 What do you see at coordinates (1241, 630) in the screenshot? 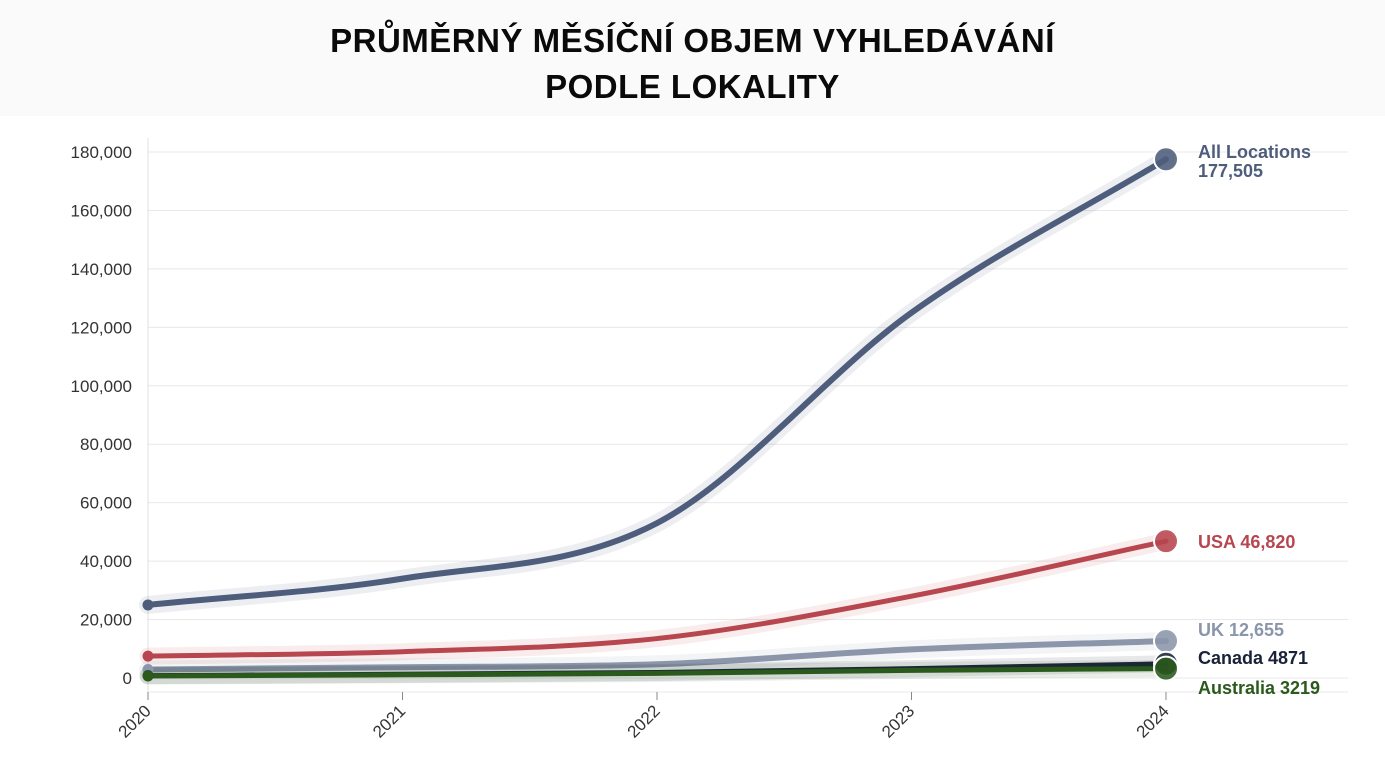
I see `series-label-uk: UK 12,655` at bounding box center [1241, 630].